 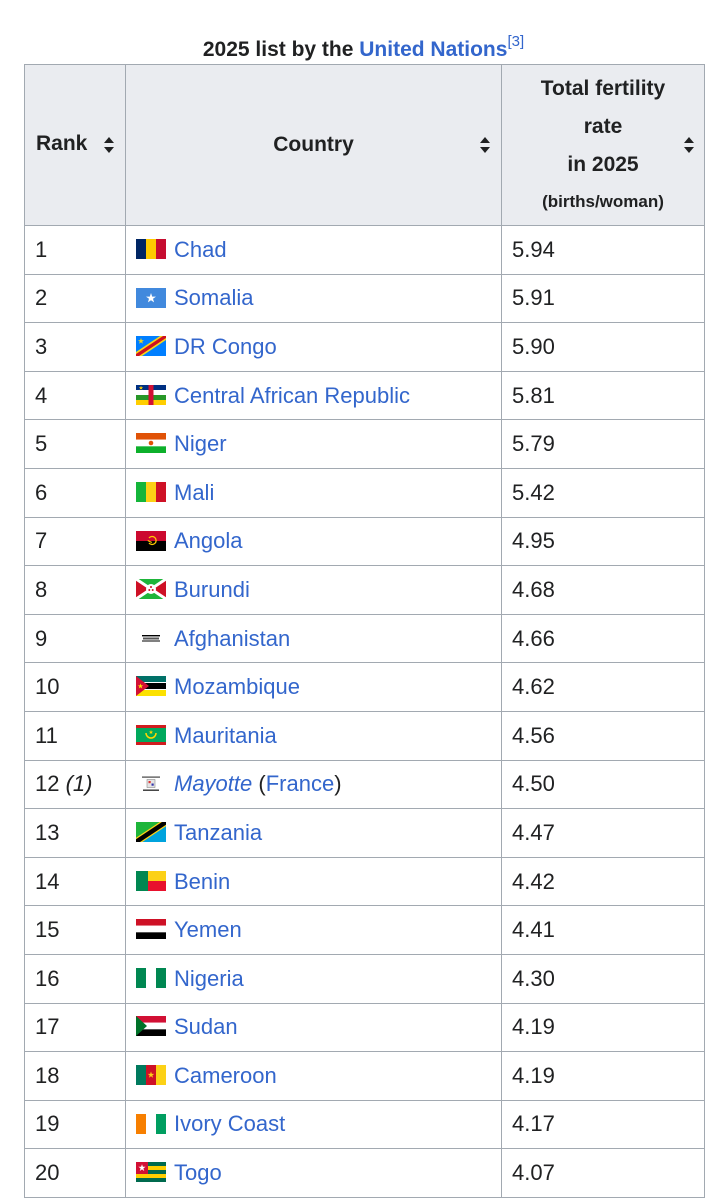 I want to click on country-cell: Mayotte (France), so click(x=313, y=784).